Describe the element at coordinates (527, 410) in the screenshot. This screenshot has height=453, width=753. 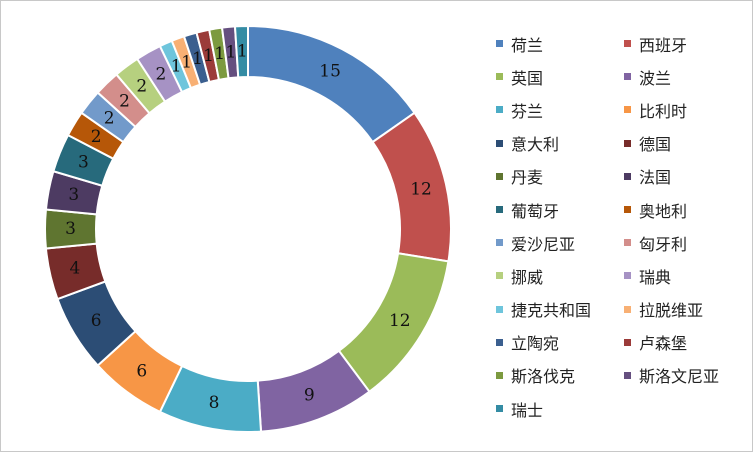
I see `legend-label-22: 瑞士` at that location.